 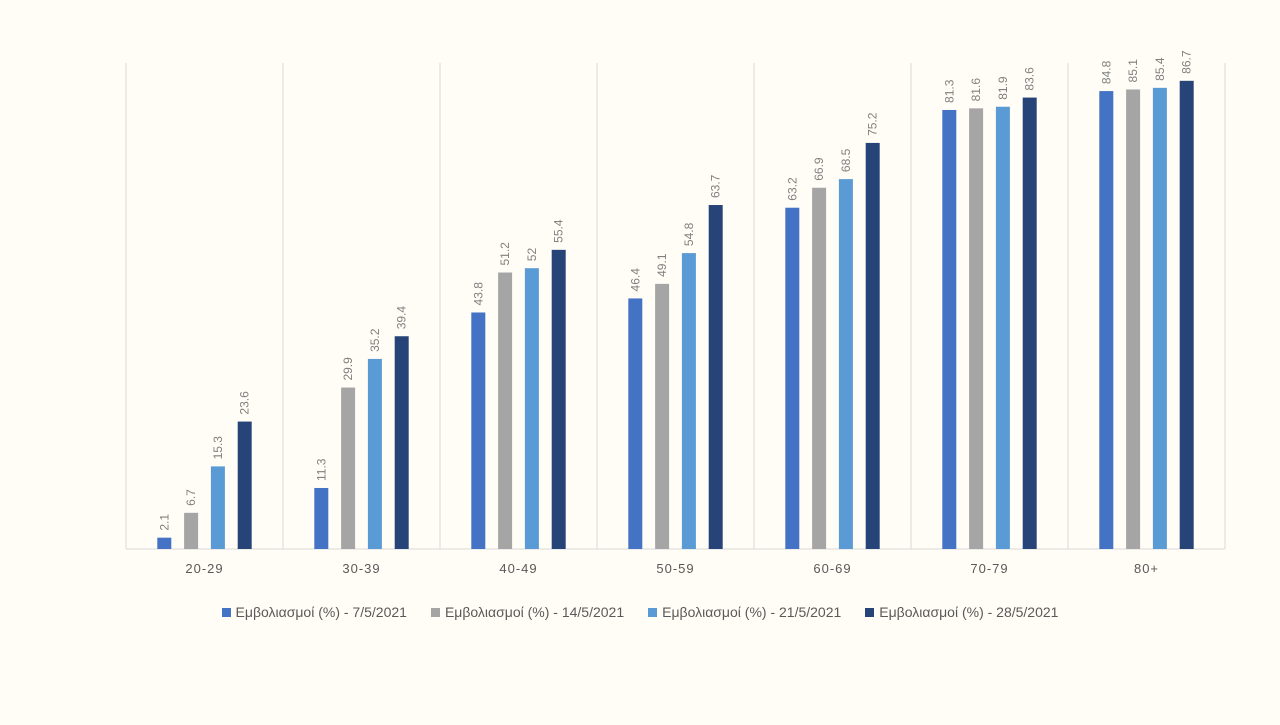 What do you see at coordinates (534, 612) in the screenshot?
I see `legend-label-series-2: Εμβολιασμοί (%) - 14/5/2021` at bounding box center [534, 612].